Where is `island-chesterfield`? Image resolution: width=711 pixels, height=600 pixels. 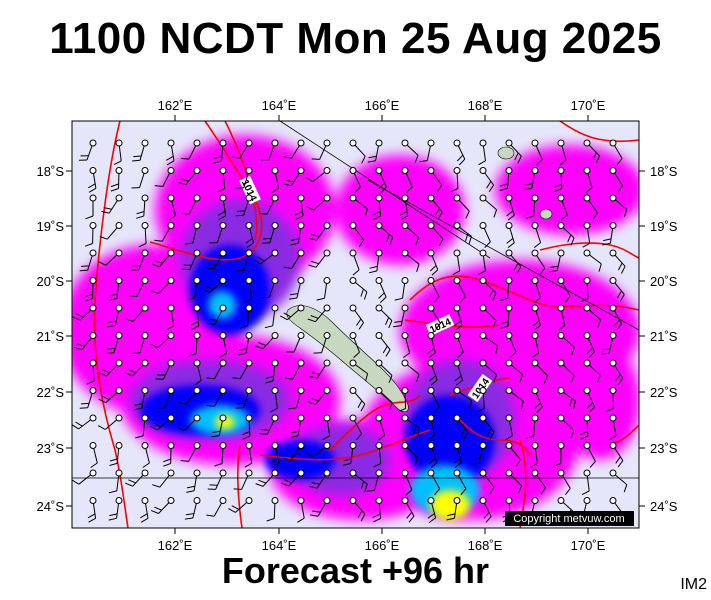
island-chesterfield is located at coordinates (506, 153).